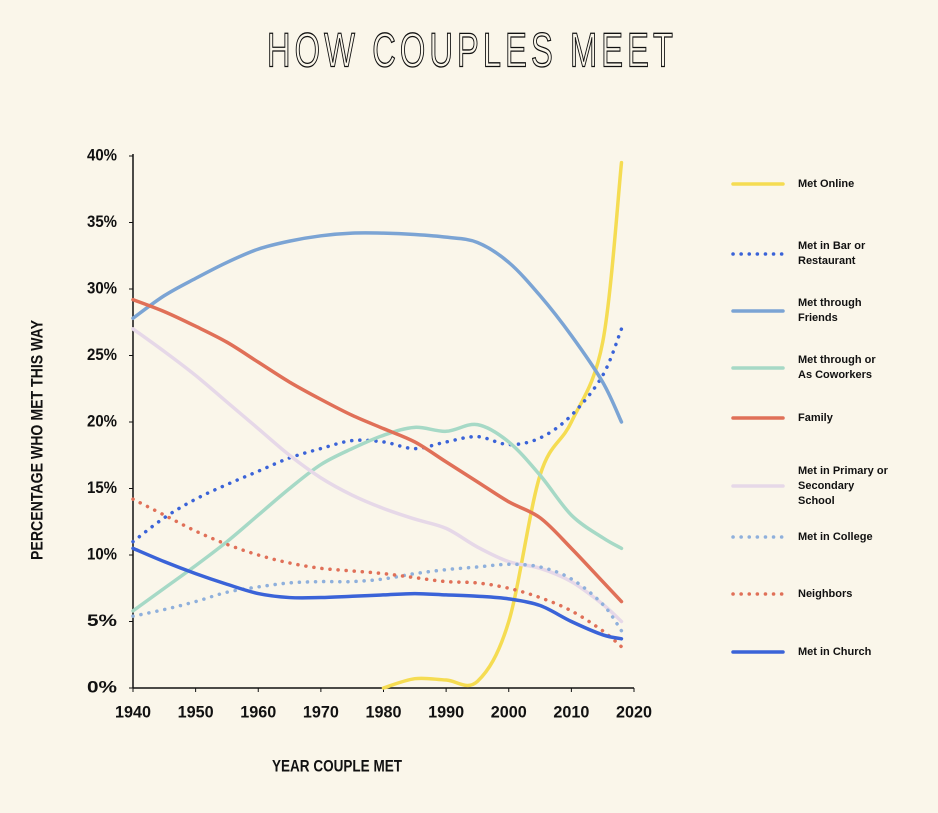 The height and width of the screenshot is (813, 938). What do you see at coordinates (102, 287) in the screenshot?
I see `y-tick-label: 30%` at bounding box center [102, 287].